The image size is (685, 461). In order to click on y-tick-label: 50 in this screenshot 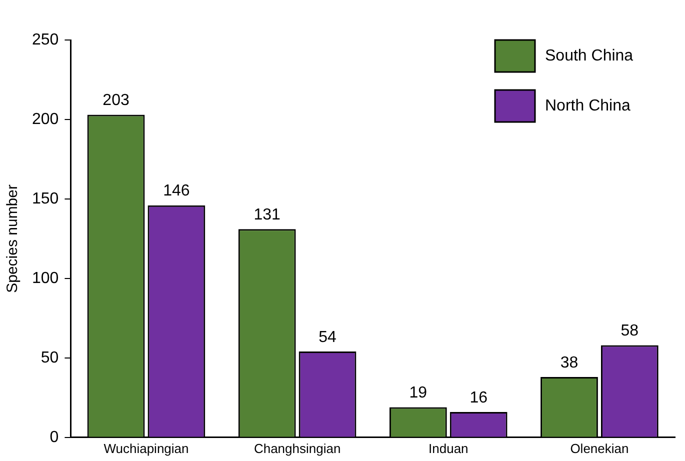, I will do `click(49, 357)`.